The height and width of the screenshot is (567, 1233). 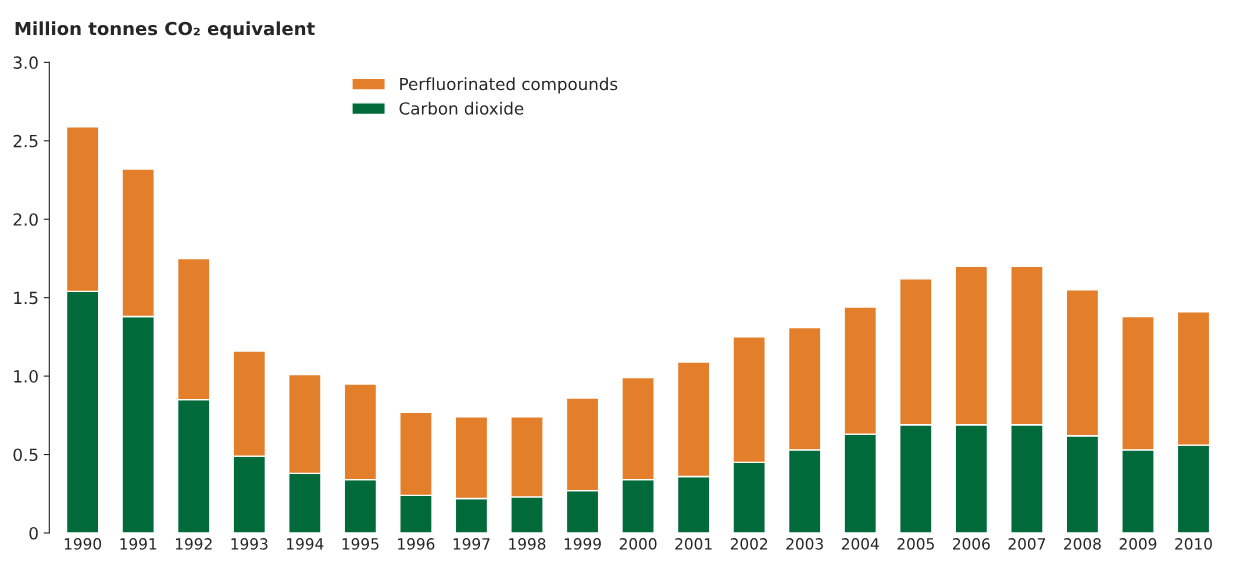 I want to click on x-tick-label: 2004, so click(x=860, y=544).